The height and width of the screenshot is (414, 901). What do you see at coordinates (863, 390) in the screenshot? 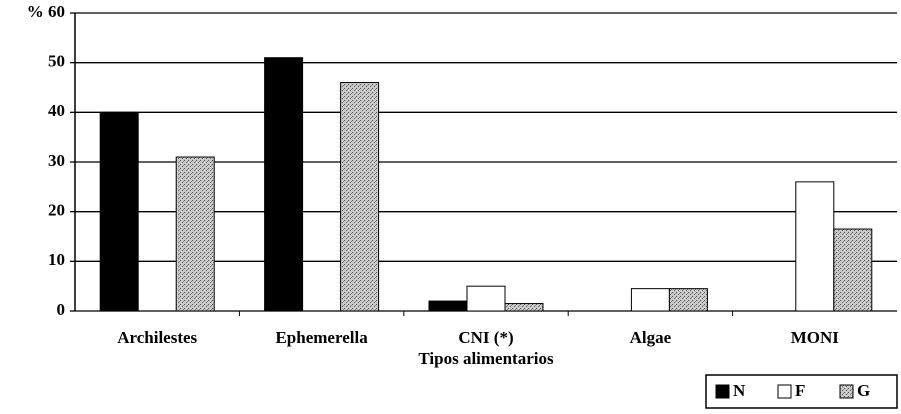
I see `legend-label: G` at bounding box center [863, 390].